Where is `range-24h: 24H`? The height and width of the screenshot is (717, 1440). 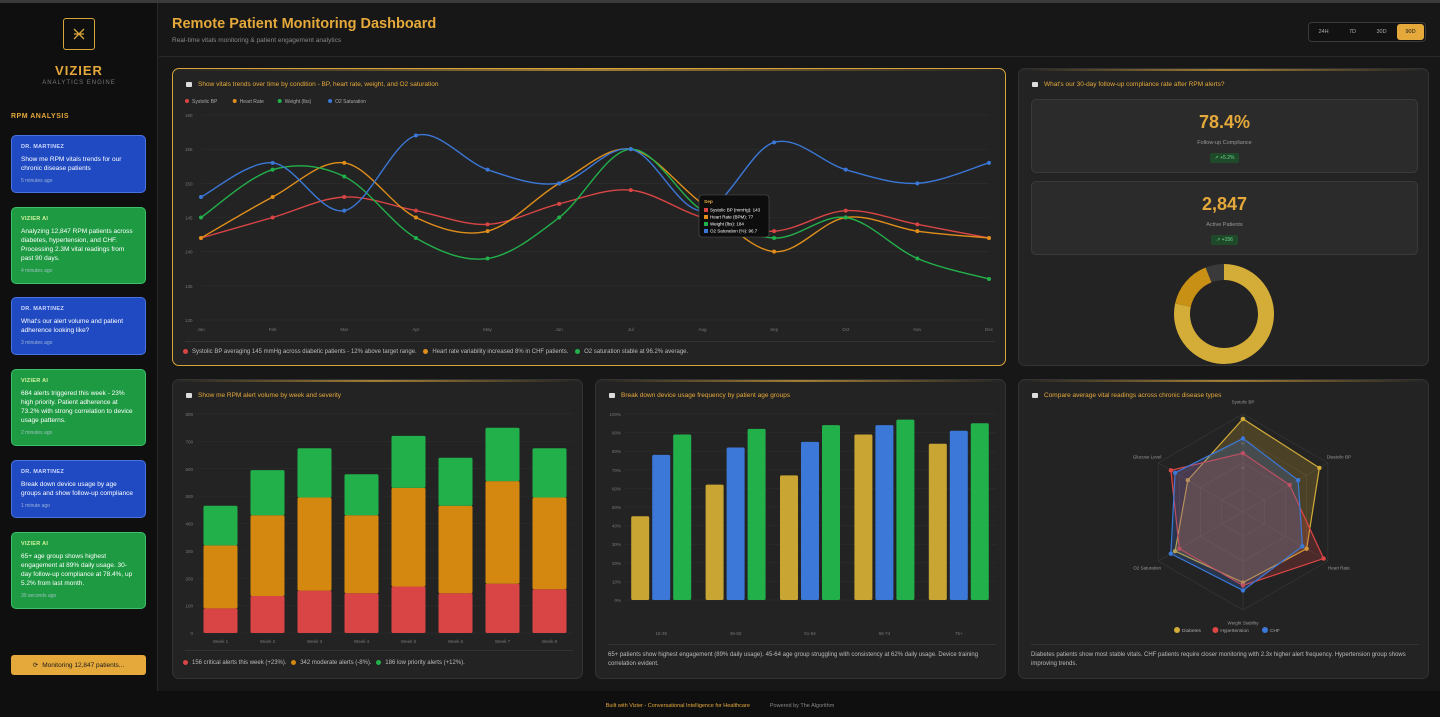
range-24h: 24H is located at coordinates (1323, 32).